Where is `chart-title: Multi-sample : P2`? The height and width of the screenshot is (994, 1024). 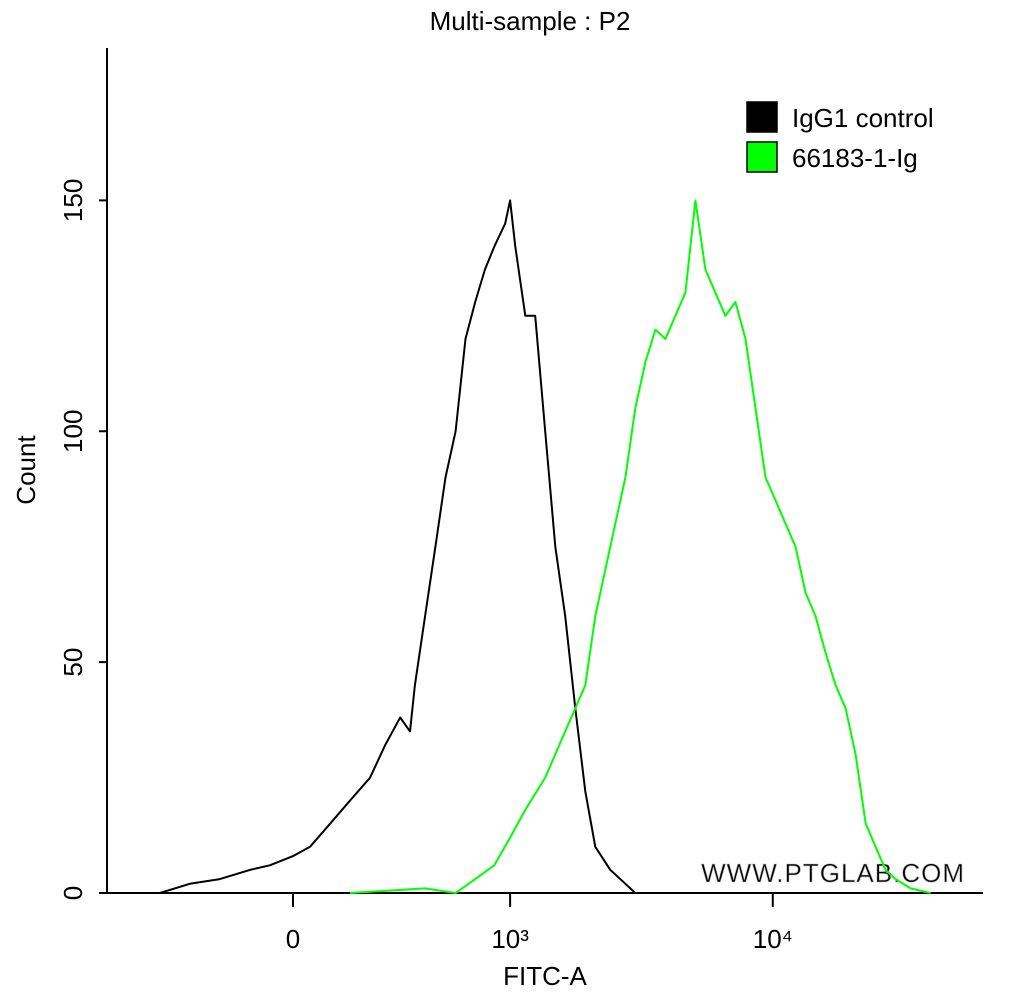
chart-title: Multi-sample : P2 is located at coordinates (530, 21).